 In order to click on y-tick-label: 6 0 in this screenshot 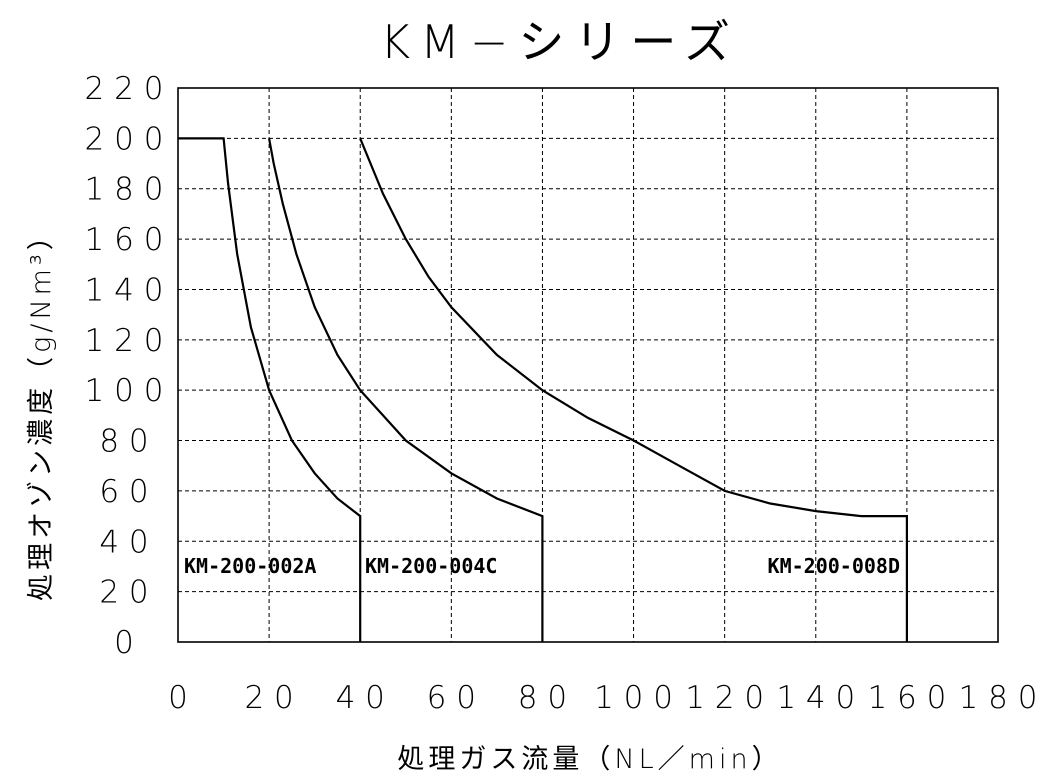, I will do `click(123, 492)`.